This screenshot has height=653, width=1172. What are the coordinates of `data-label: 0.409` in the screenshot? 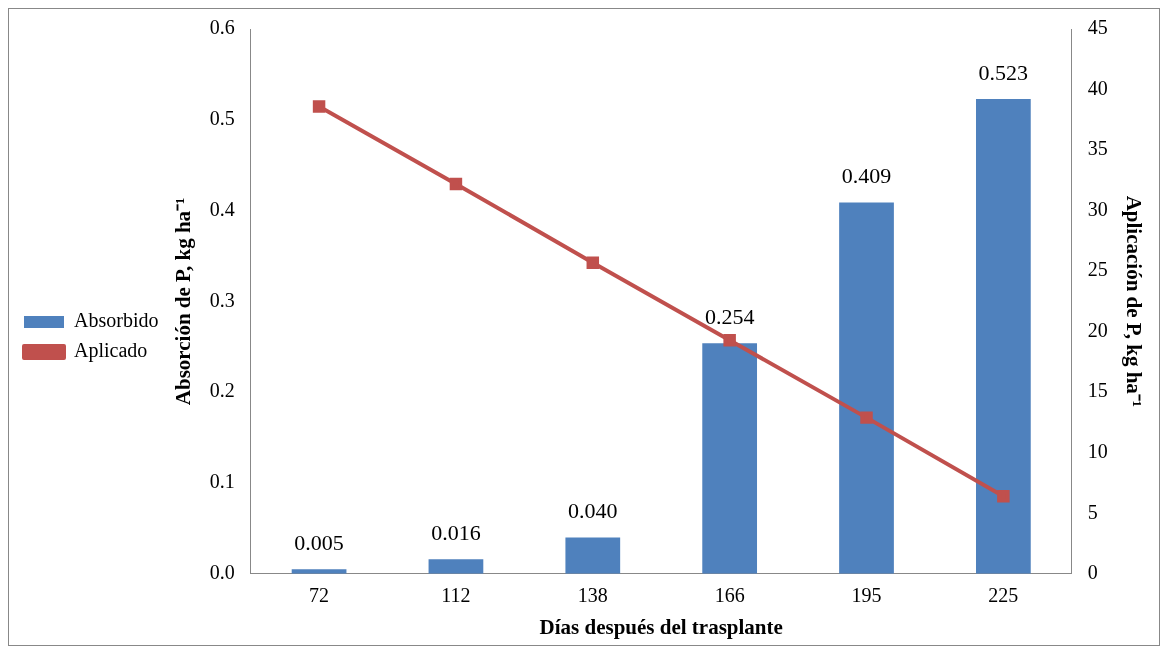 It's located at (866, 176).